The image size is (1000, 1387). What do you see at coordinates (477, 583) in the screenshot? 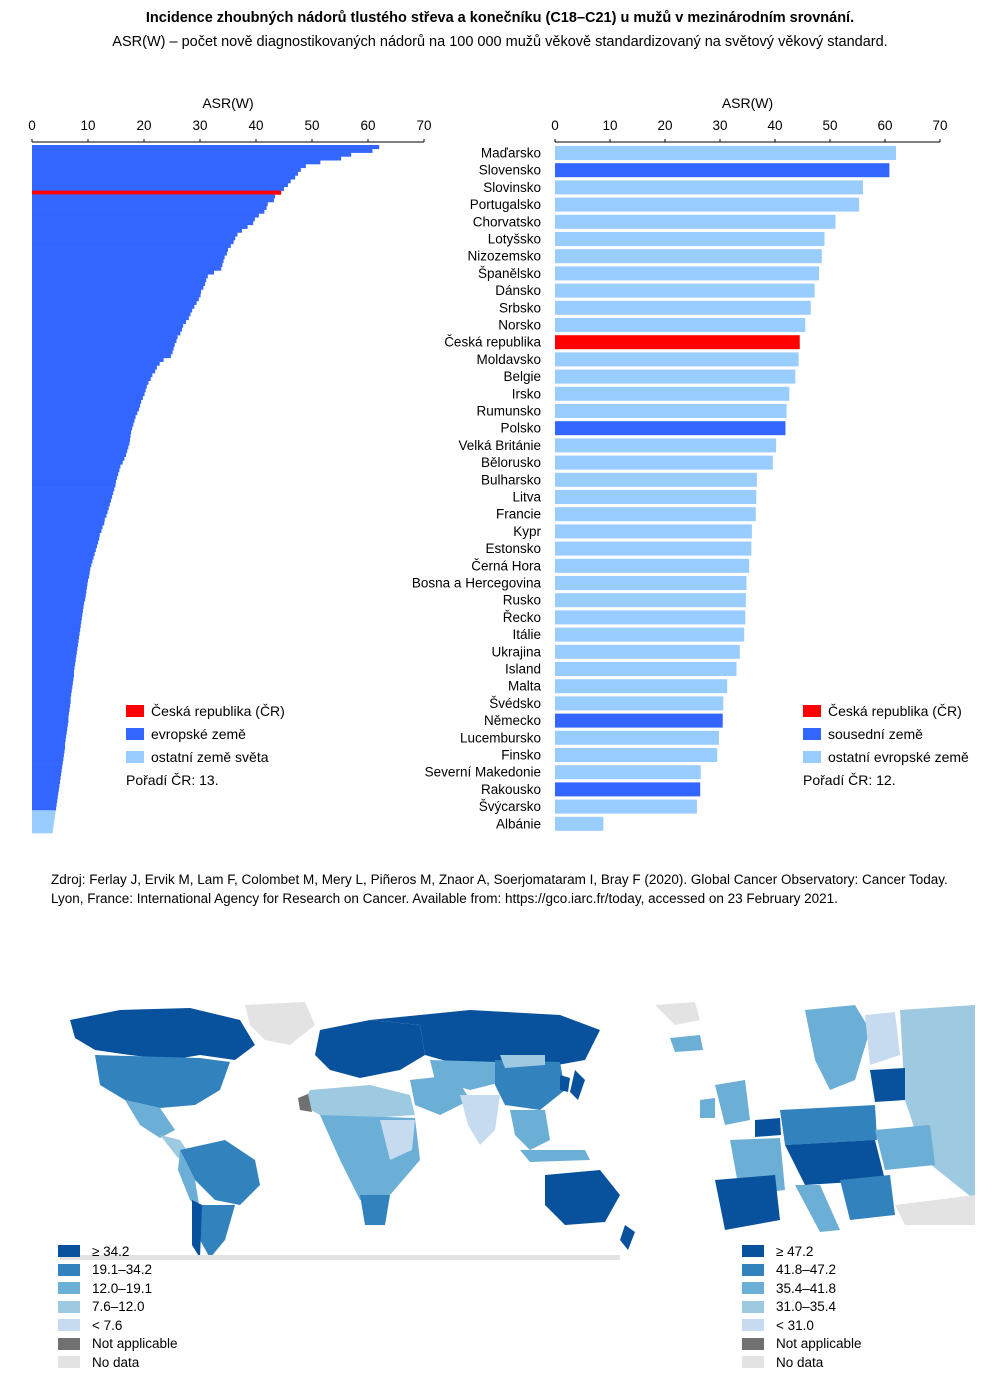
I see `category-label: Bosna a Hercegovina` at bounding box center [477, 583].